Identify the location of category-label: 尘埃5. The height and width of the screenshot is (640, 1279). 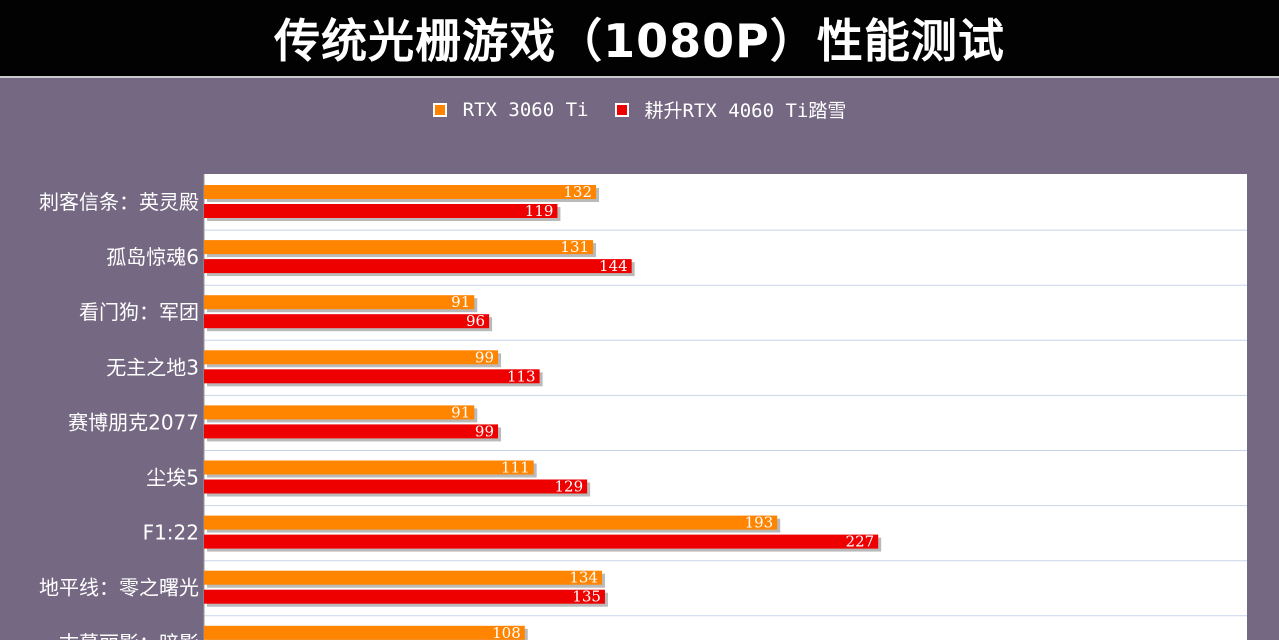
(172, 478).